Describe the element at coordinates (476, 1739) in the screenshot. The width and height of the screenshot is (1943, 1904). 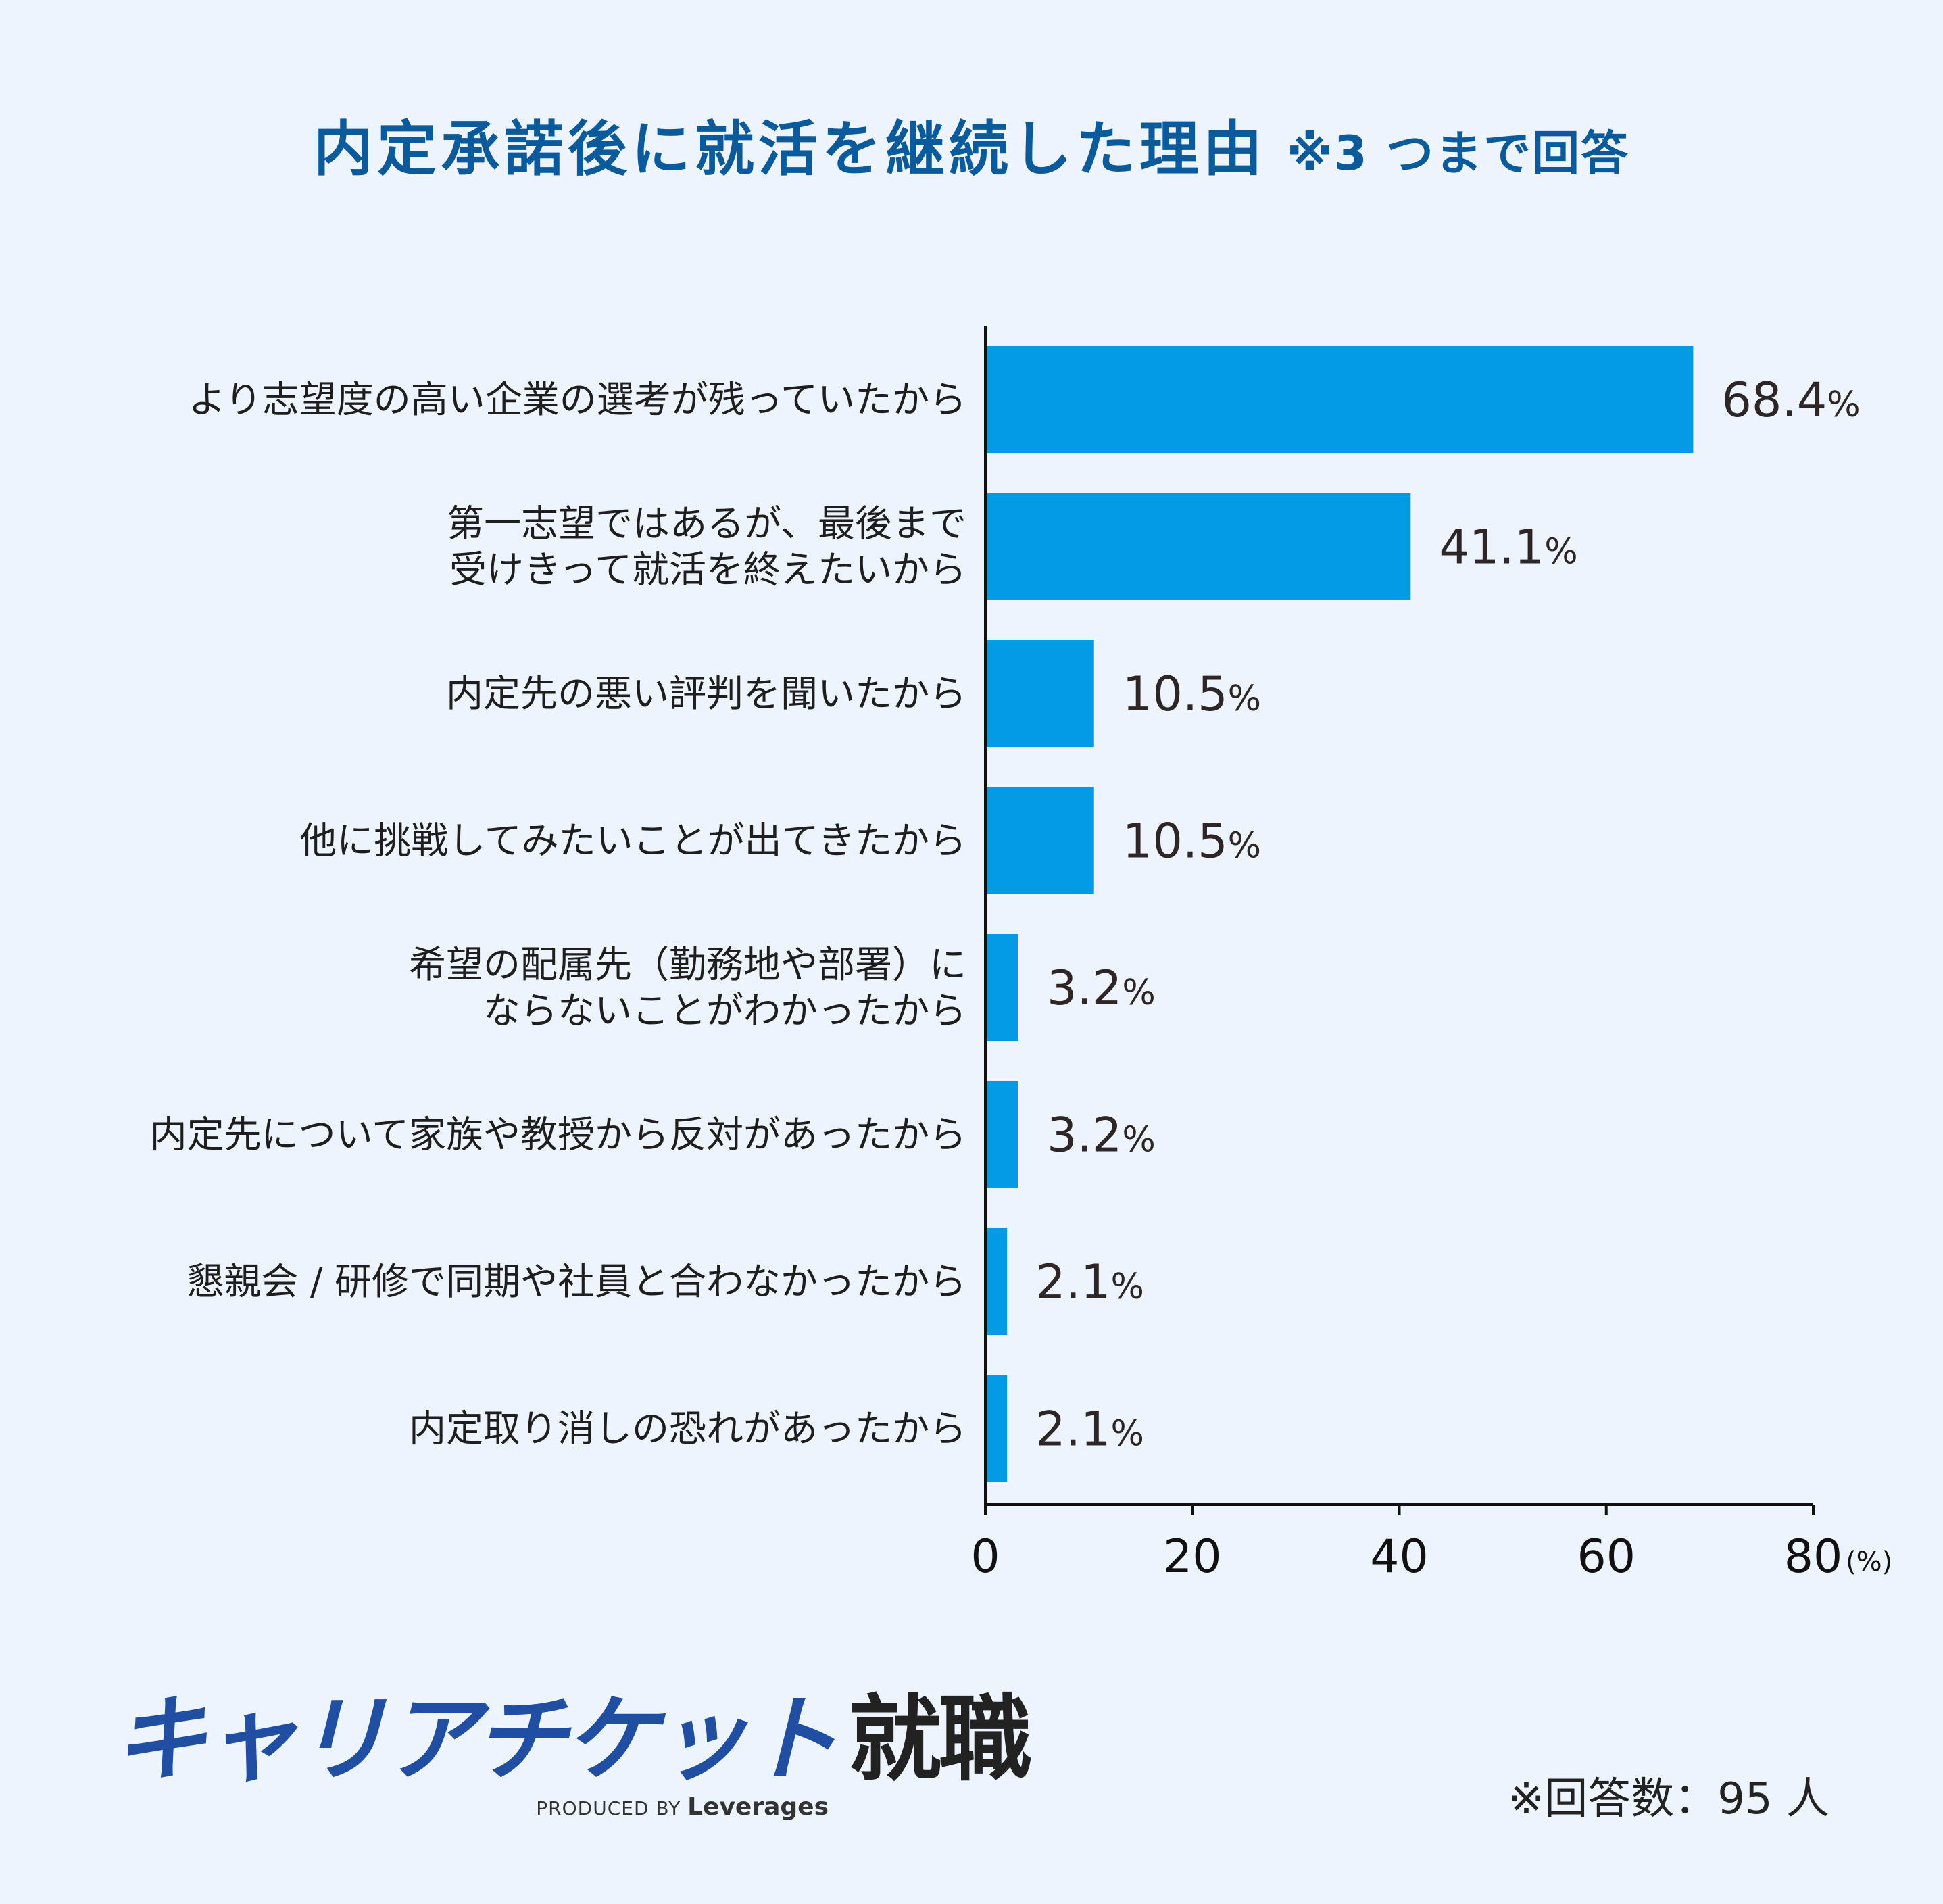
I see `logo-wordmark: キャリアチケット` at that location.